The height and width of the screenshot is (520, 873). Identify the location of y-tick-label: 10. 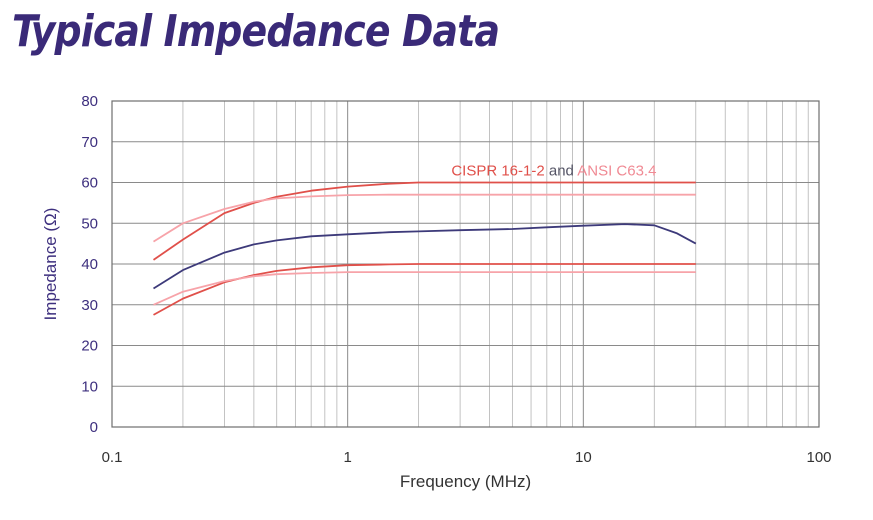
(89, 386).